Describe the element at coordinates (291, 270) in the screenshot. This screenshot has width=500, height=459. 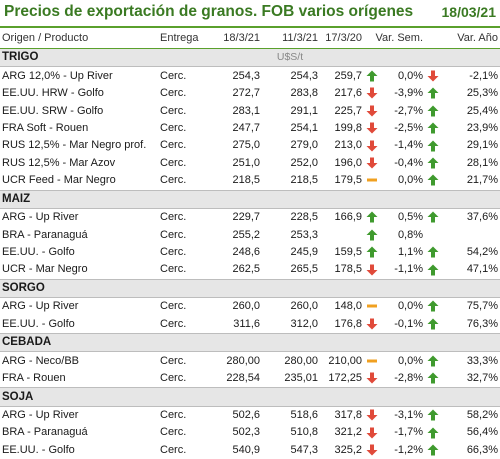
I see `price-week-ago-cell: 265,5` at that location.